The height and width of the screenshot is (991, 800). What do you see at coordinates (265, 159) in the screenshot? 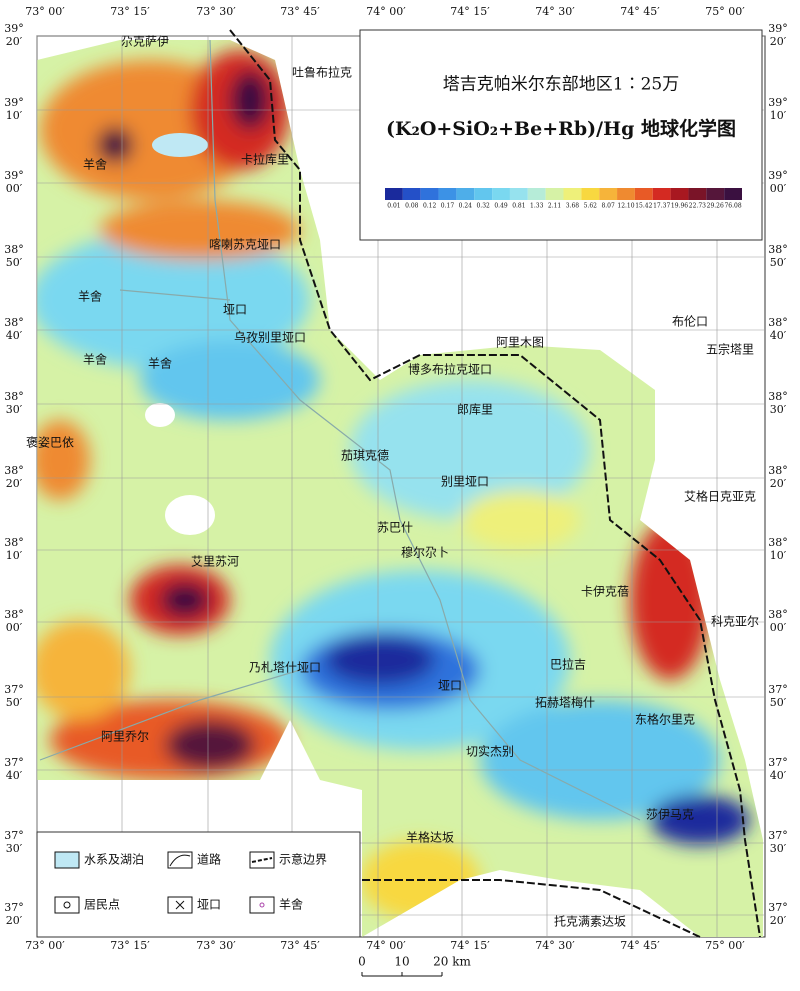
I see `place-label: 卡拉库里` at bounding box center [265, 159].